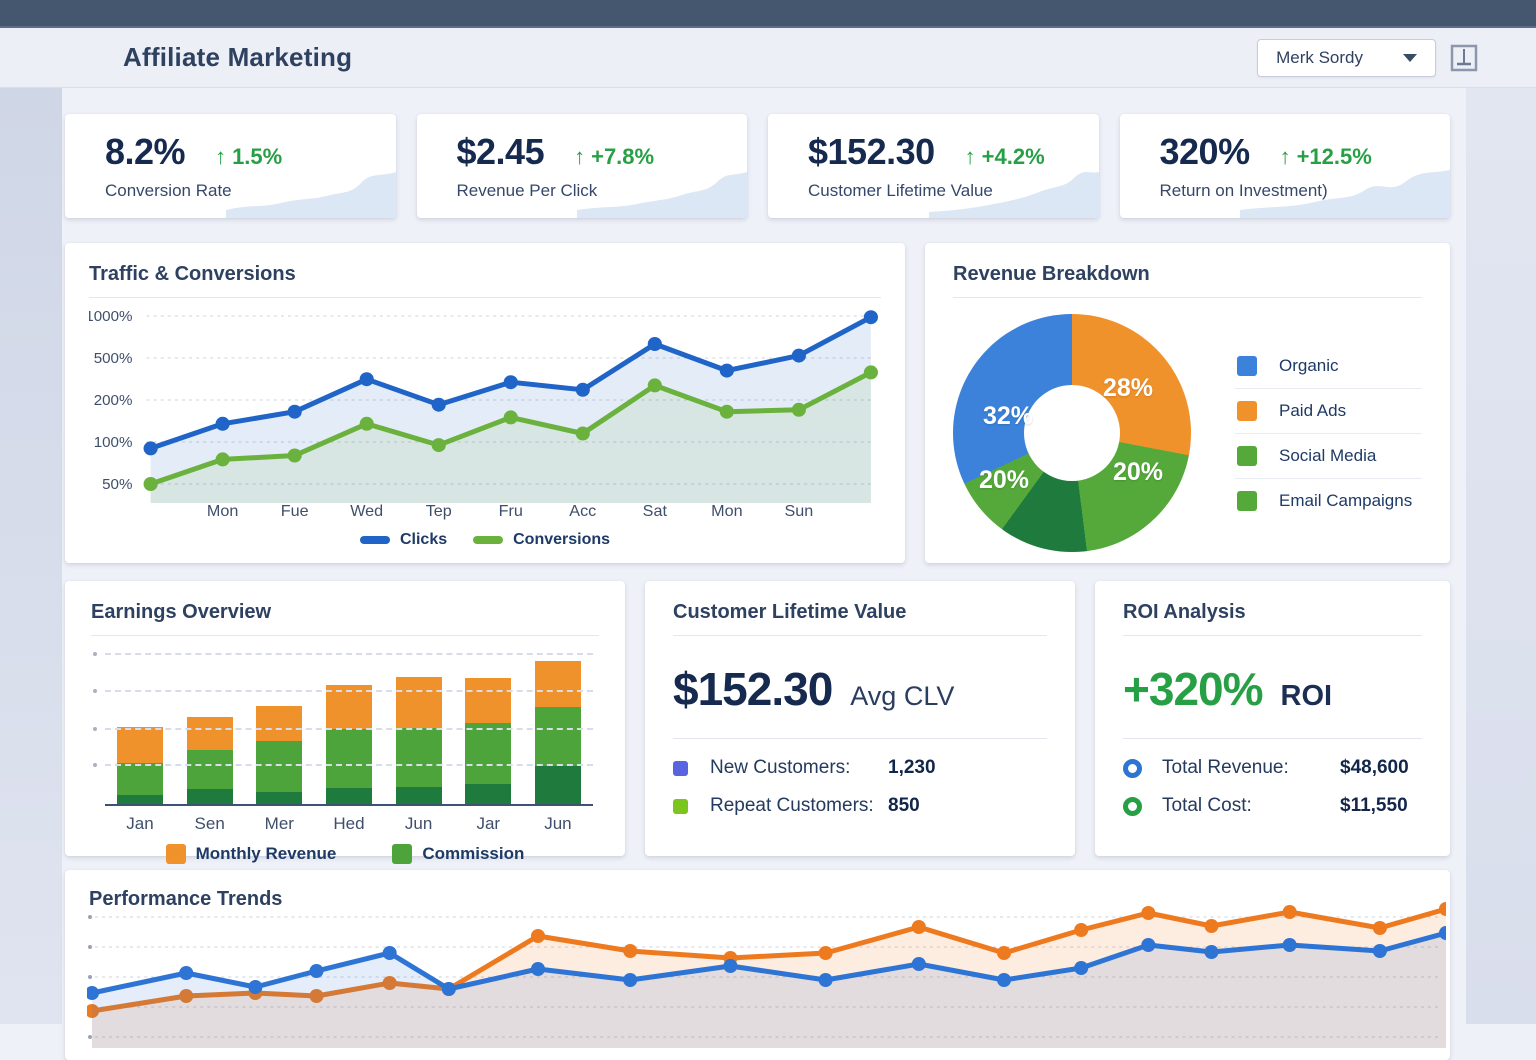 The height and width of the screenshot is (1060, 1536). Describe the element at coordinates (348, 744) in the screenshot. I see `stacked-bar-hed` at that location.